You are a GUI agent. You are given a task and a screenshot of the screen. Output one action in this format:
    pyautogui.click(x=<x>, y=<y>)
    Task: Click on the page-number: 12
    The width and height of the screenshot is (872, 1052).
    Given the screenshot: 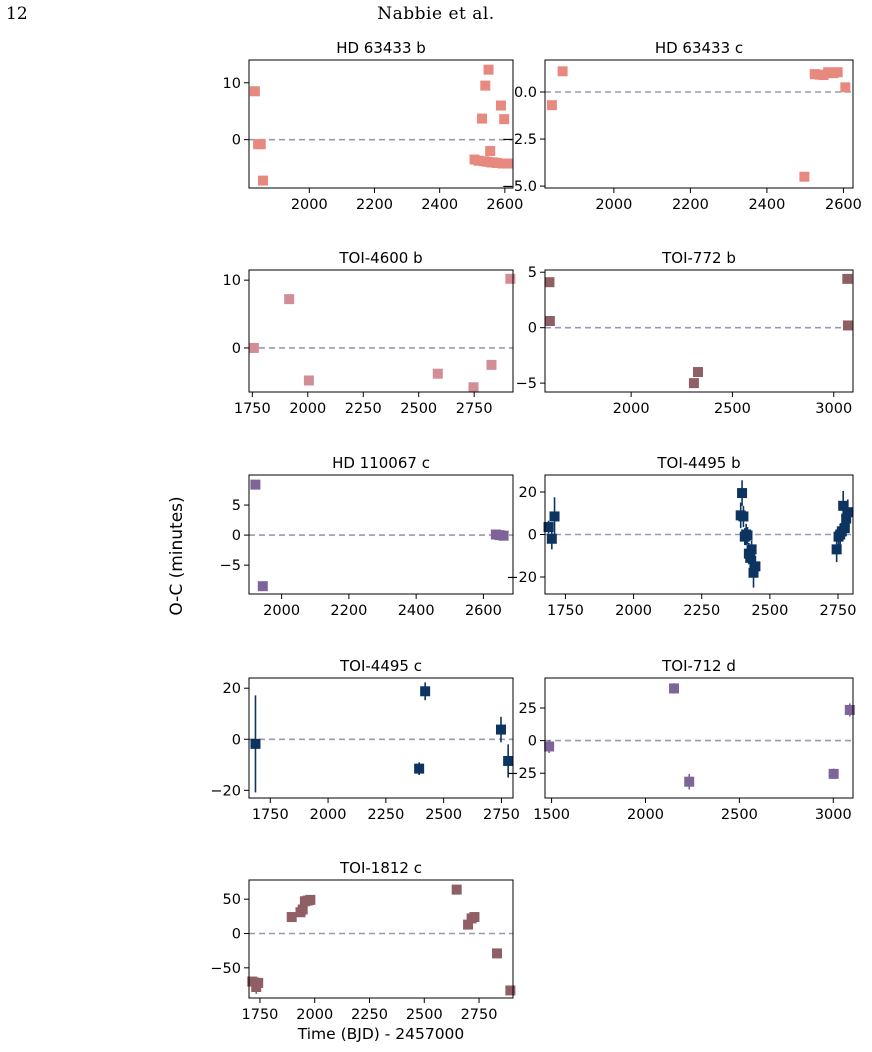 What is the action you would take?
    pyautogui.click(x=17, y=14)
    